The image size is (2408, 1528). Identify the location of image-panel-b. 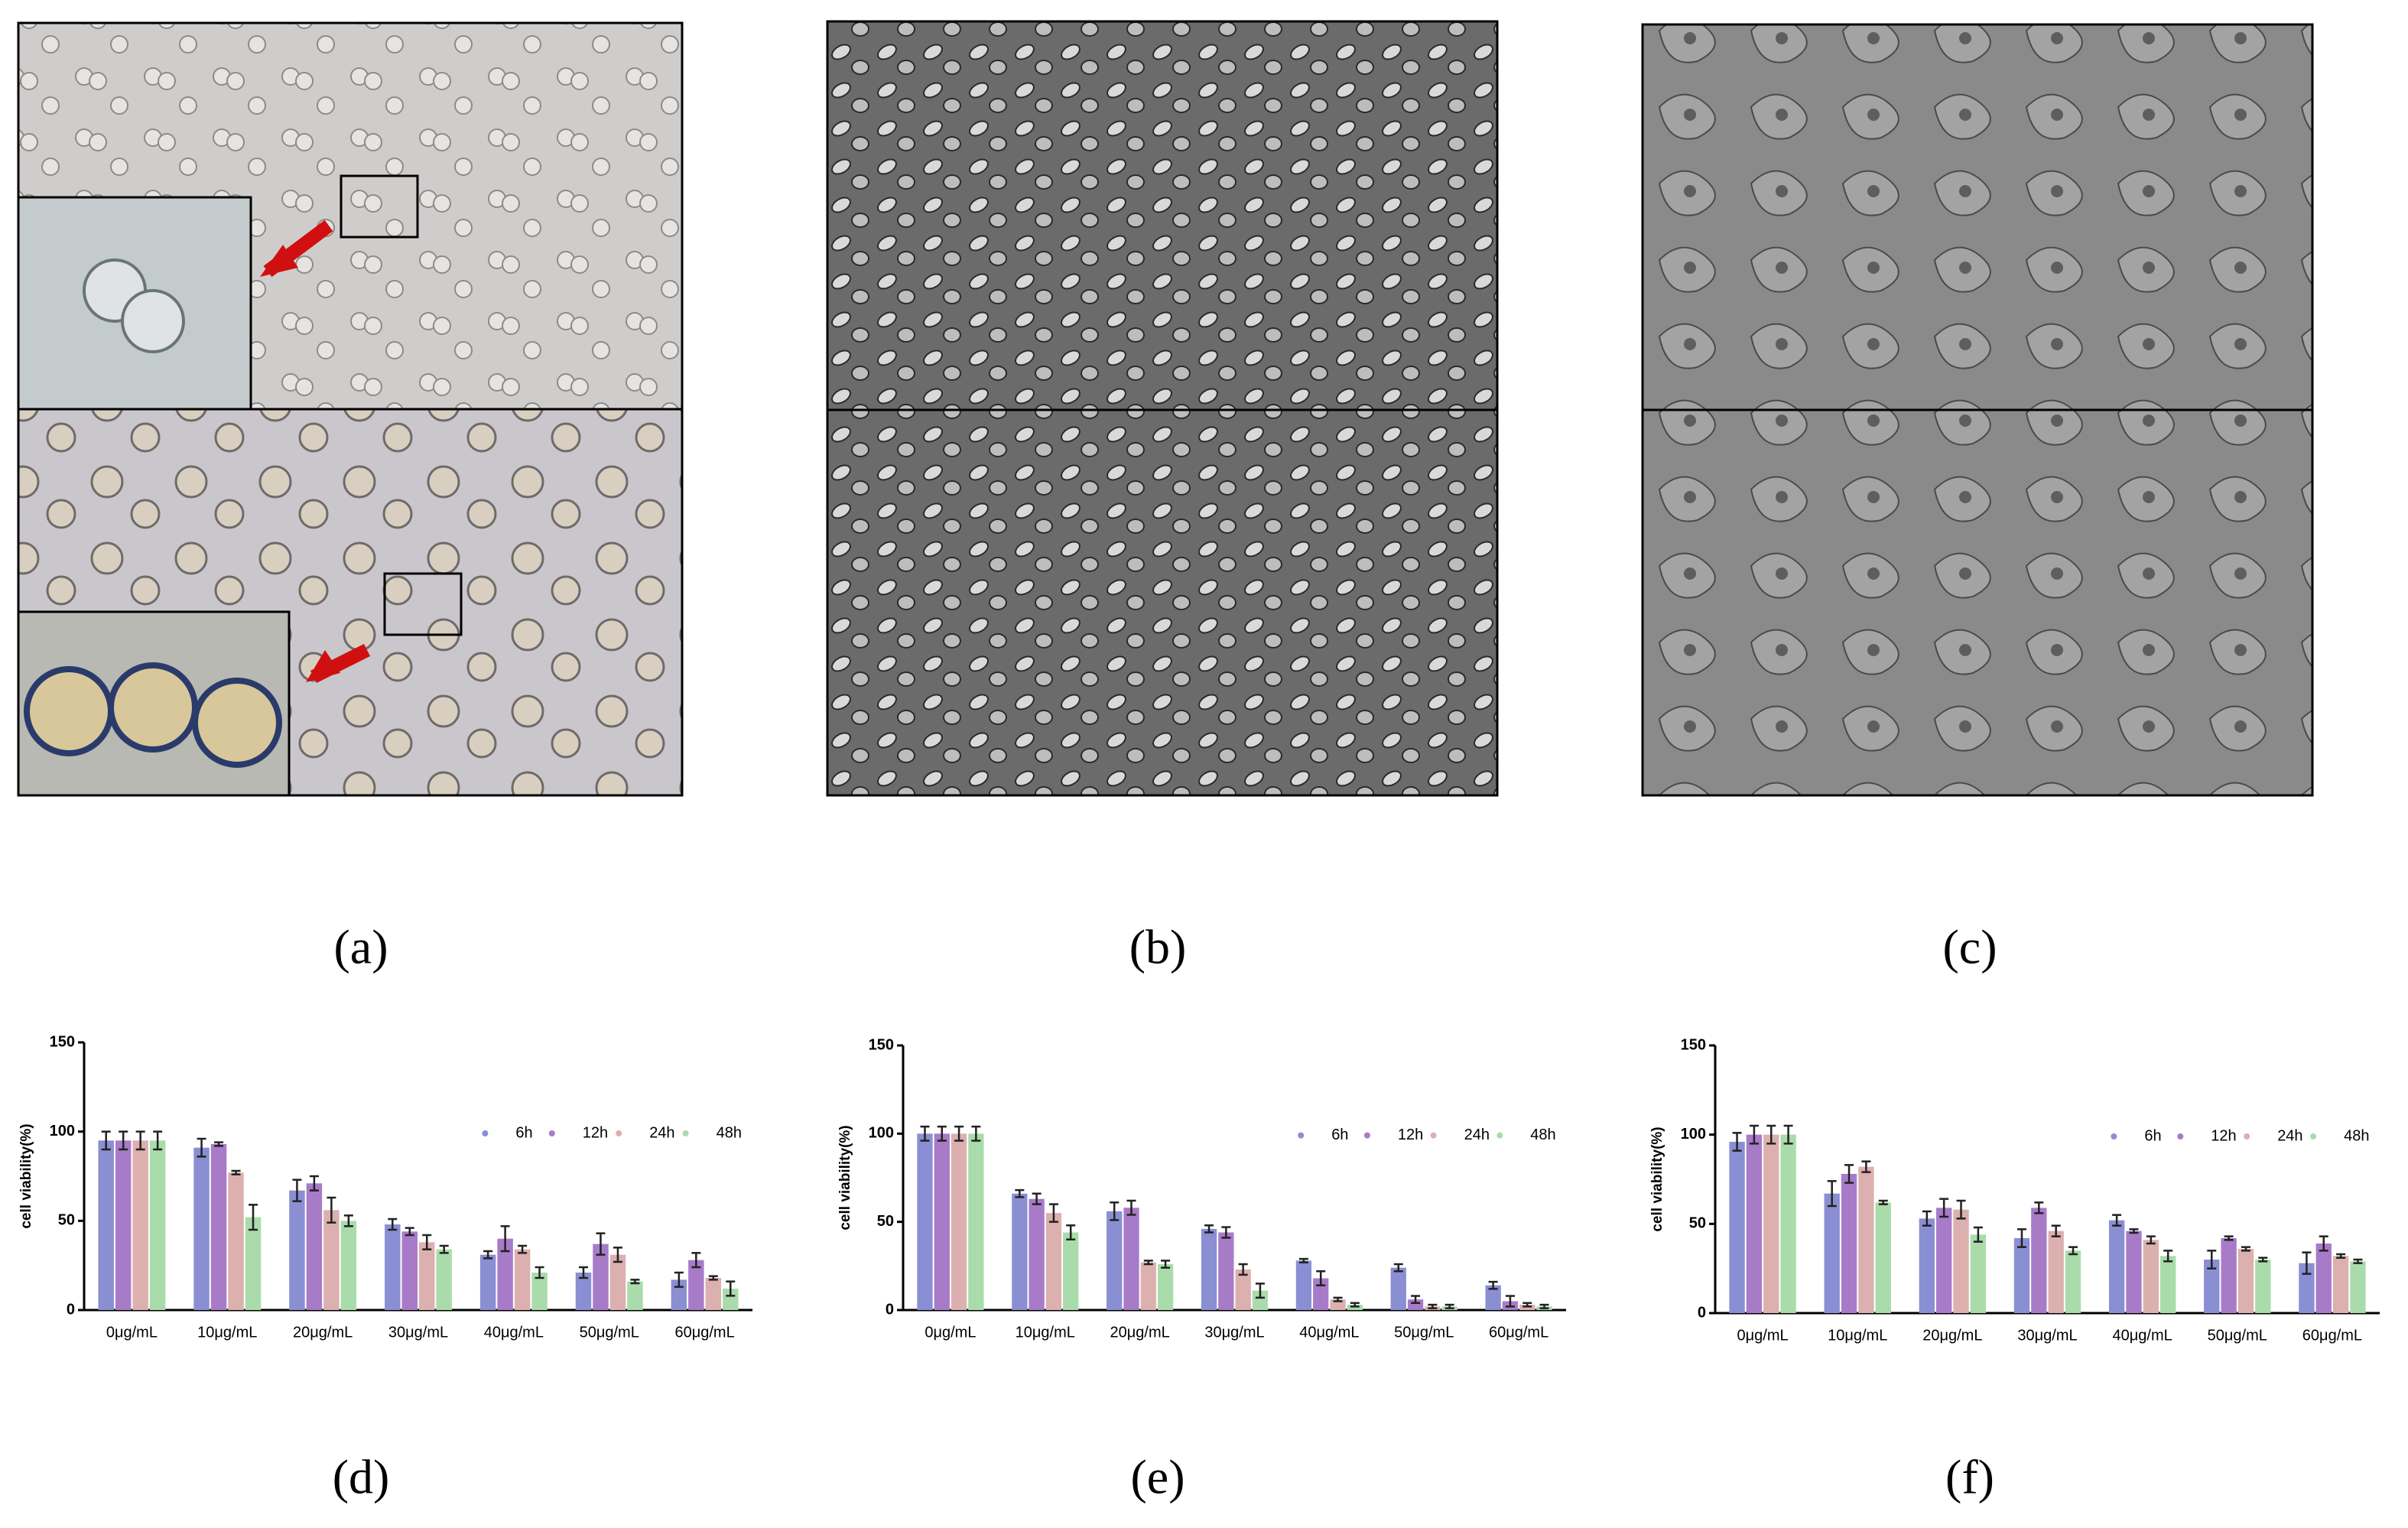
(1162, 408).